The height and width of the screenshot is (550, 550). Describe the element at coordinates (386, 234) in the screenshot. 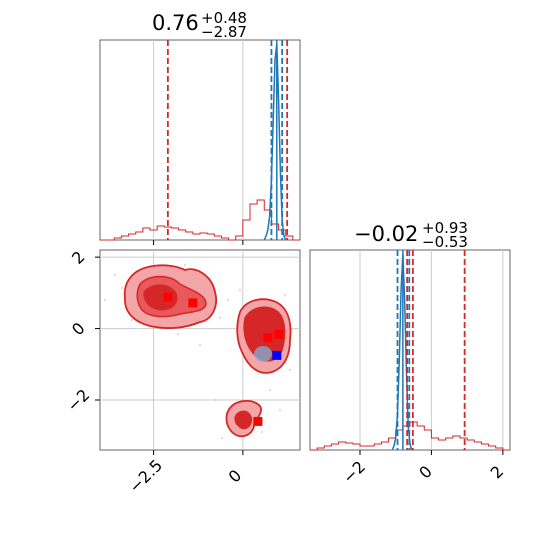

I see `panel-bottom-right-title-value: −0.02` at that location.